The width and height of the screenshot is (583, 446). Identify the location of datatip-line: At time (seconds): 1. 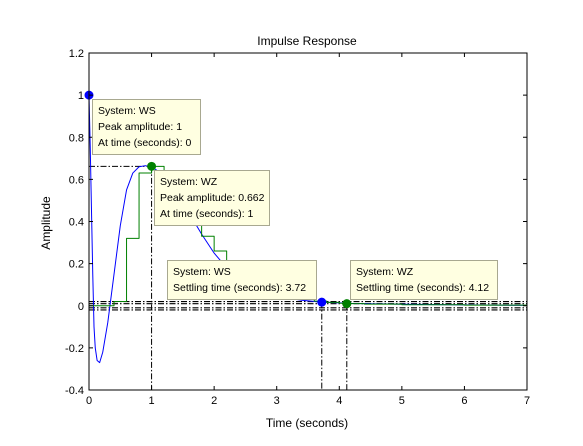
(207, 214).